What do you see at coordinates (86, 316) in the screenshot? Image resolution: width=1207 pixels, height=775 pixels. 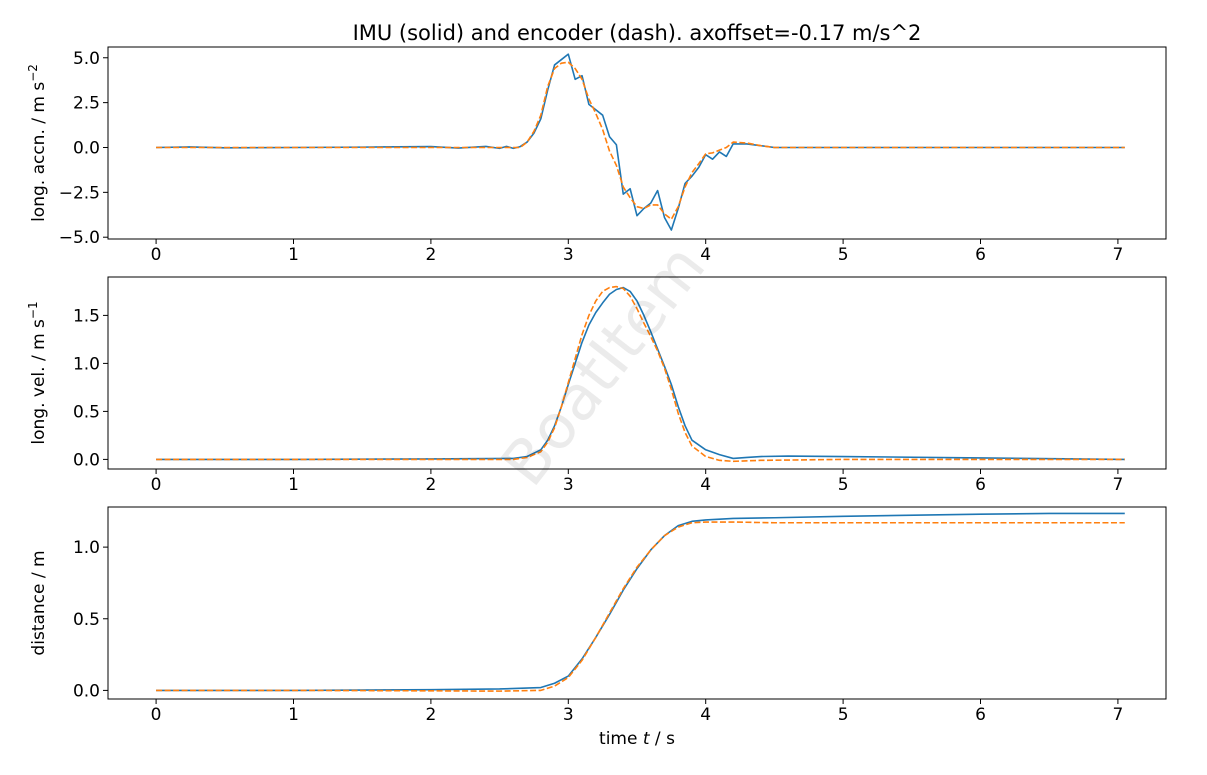 I see `y-tick-label: 1.5` at bounding box center [86, 316].